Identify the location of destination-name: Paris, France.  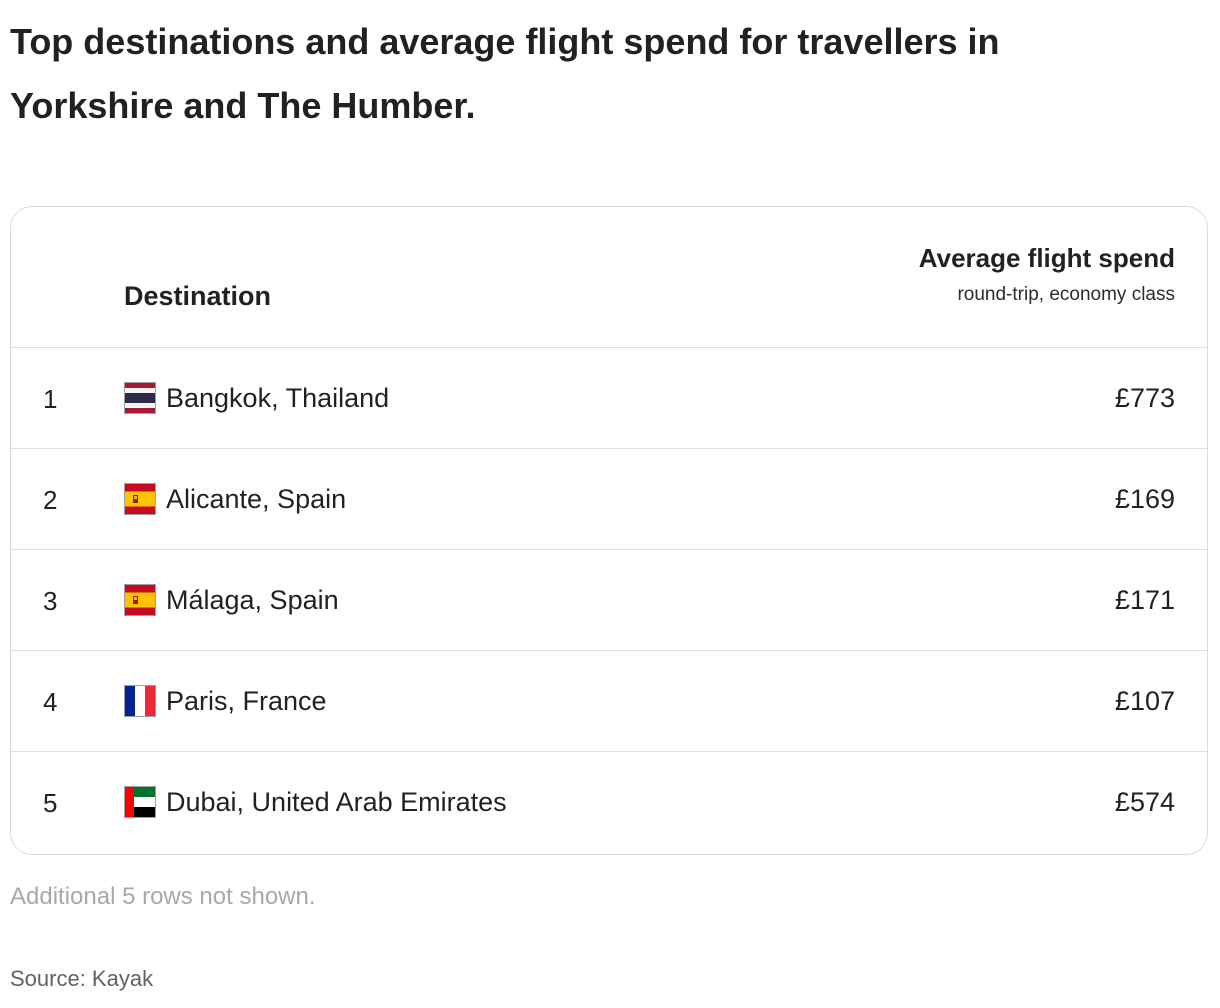
(246, 701).